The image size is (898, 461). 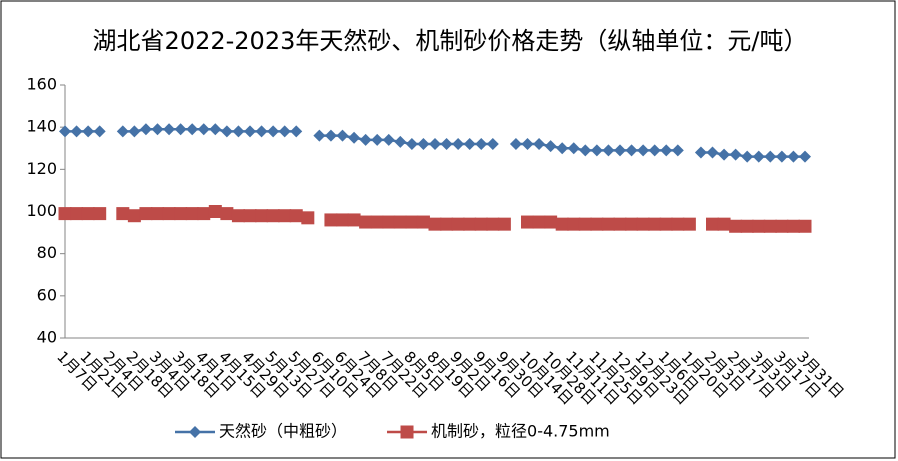 What do you see at coordinates (47, 337) in the screenshot?
I see `y-tick-label: 40` at bounding box center [47, 337].